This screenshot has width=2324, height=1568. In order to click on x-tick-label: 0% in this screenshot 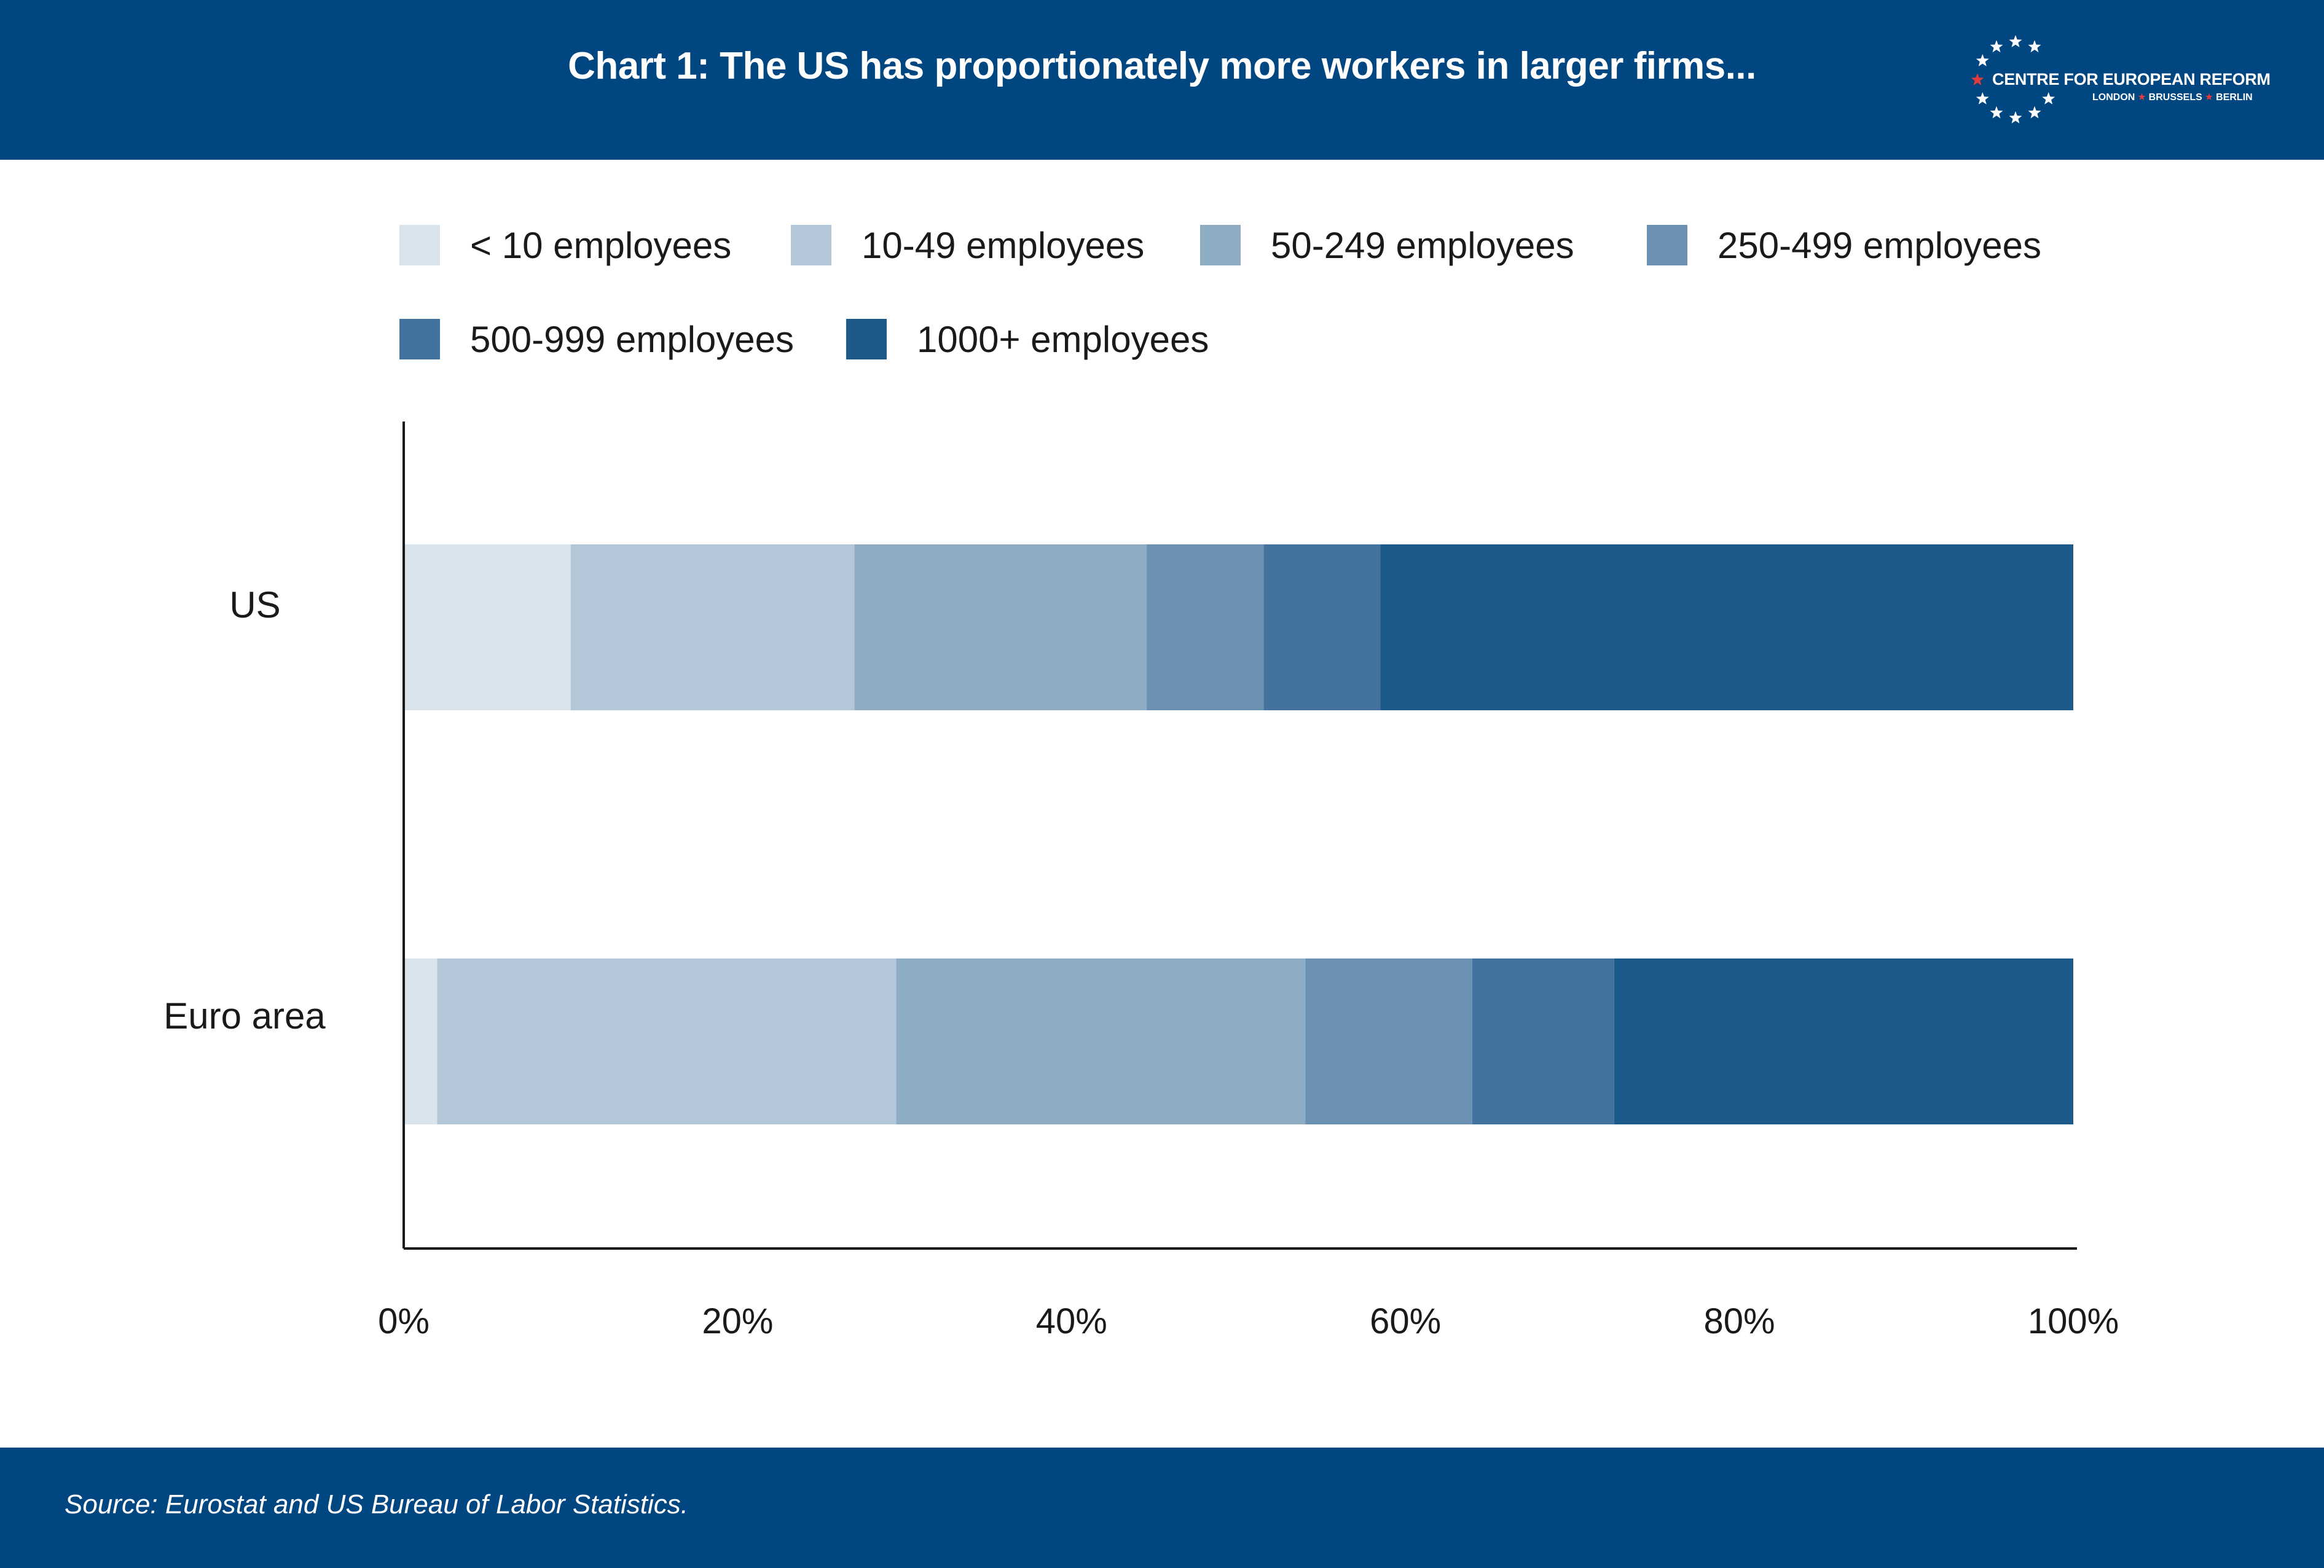, I will do `click(404, 1321)`.